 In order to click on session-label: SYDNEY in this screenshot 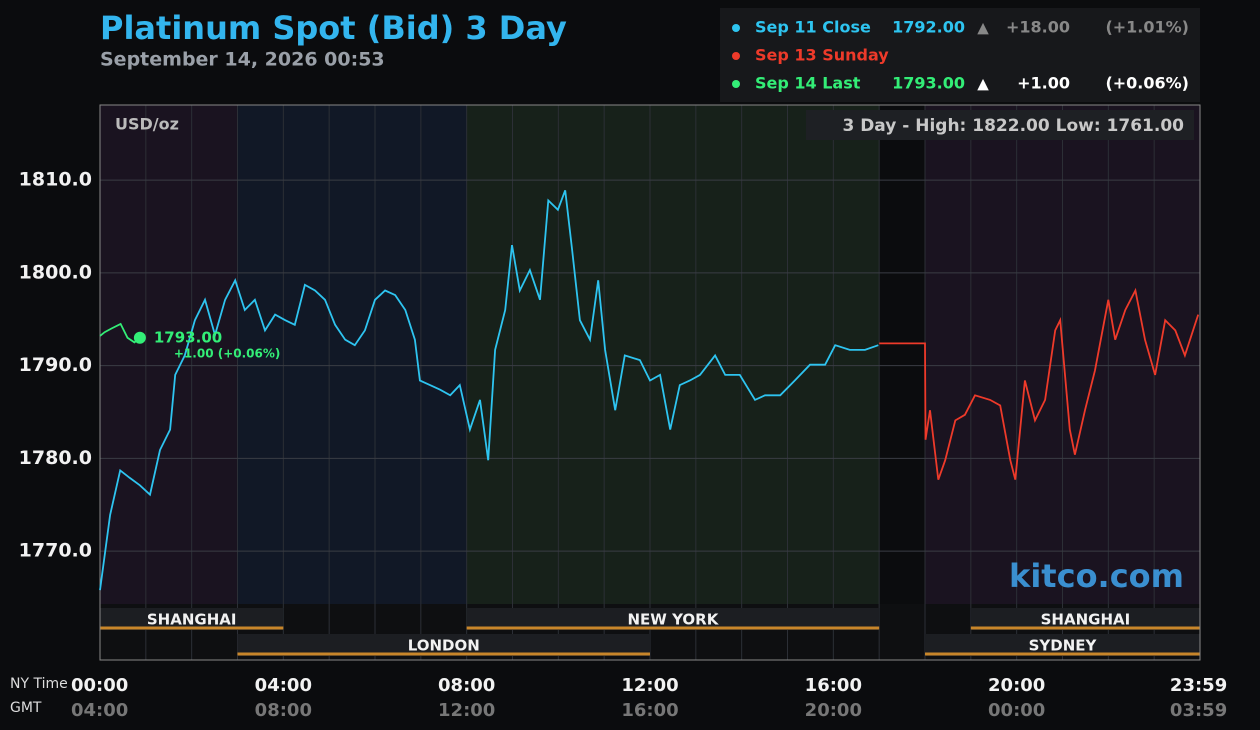, I will do `click(1063, 646)`.